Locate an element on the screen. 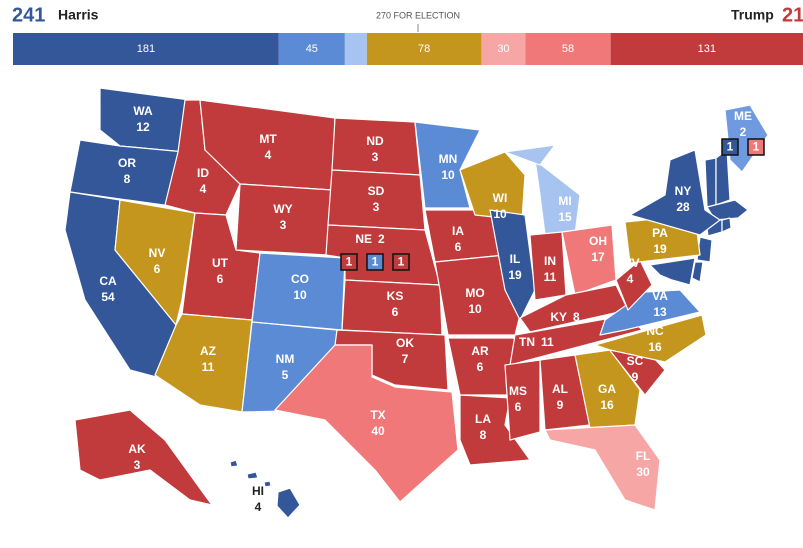  state-label: NY is located at coordinates (683, 191).